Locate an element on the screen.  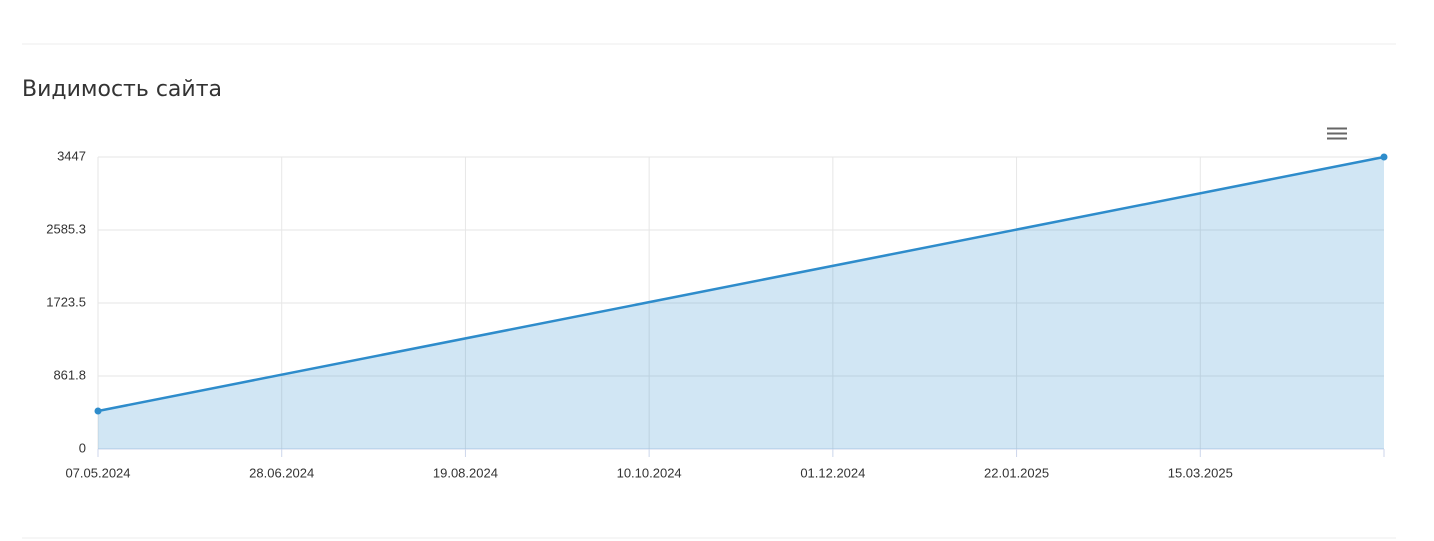
x-tick-label: 28.06.2024 is located at coordinates (281, 472).